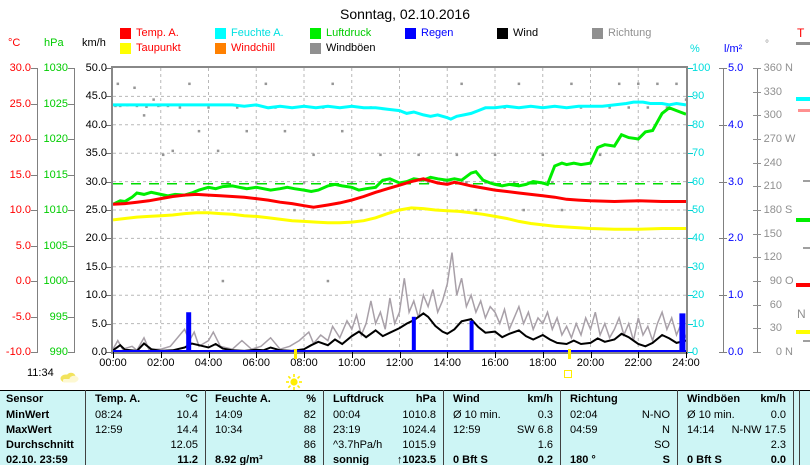 Image resolution: width=810 pixels, height=465 pixels. I want to click on axis-tick-label: 15.0, so click(20, 175).